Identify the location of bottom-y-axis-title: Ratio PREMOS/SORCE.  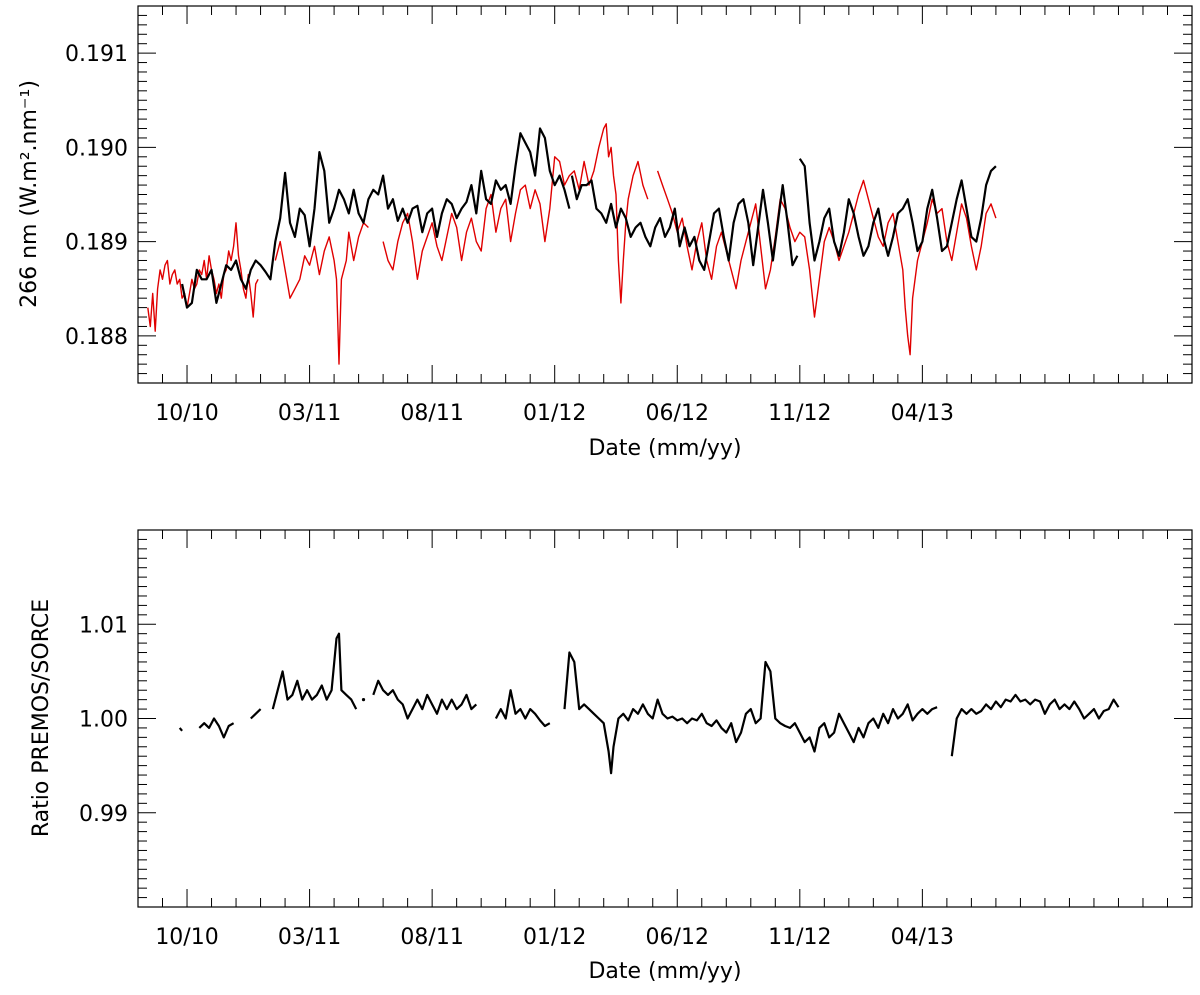
(41, 718).